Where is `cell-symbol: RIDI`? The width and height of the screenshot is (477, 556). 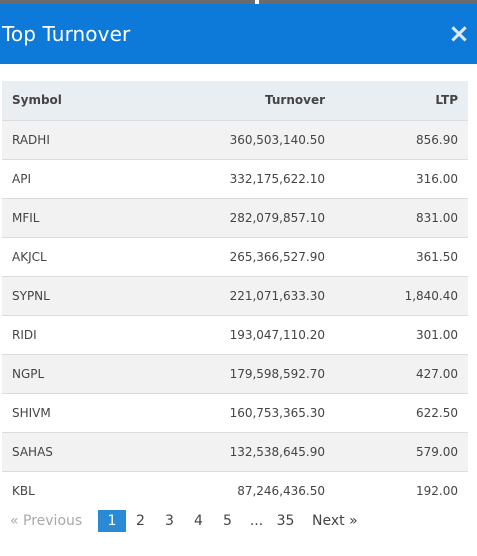
cell-symbol: RIDI is located at coordinates (24, 334).